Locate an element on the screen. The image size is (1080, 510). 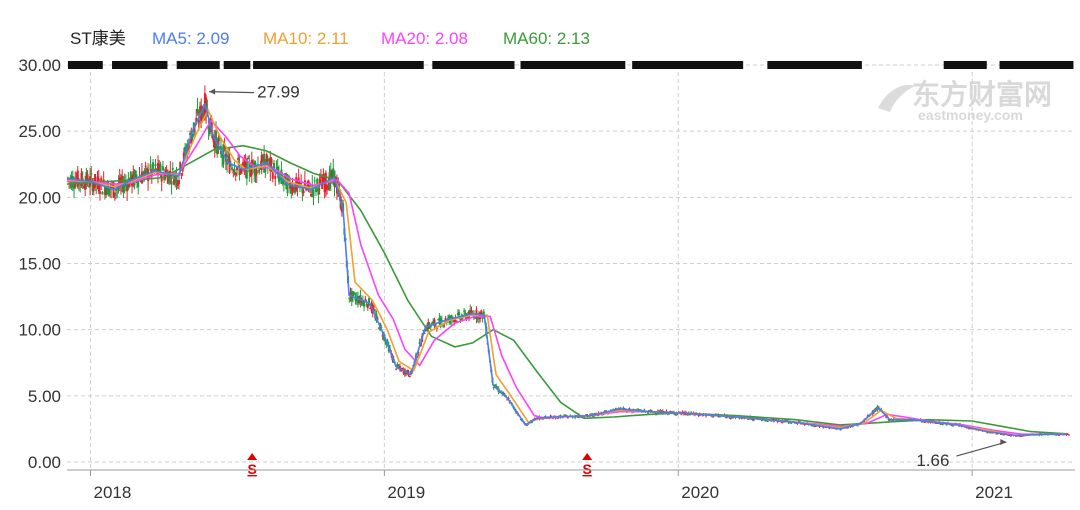
watermark-cn: 东方财富网 is located at coordinates (982, 94).